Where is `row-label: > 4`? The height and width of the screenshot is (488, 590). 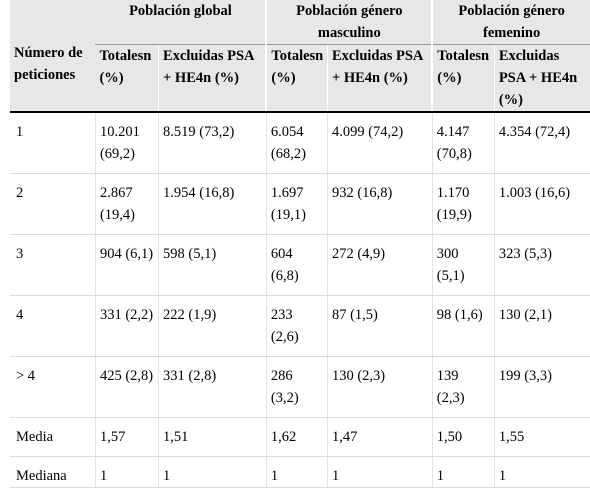 row-label: > 4 is located at coordinates (53, 387).